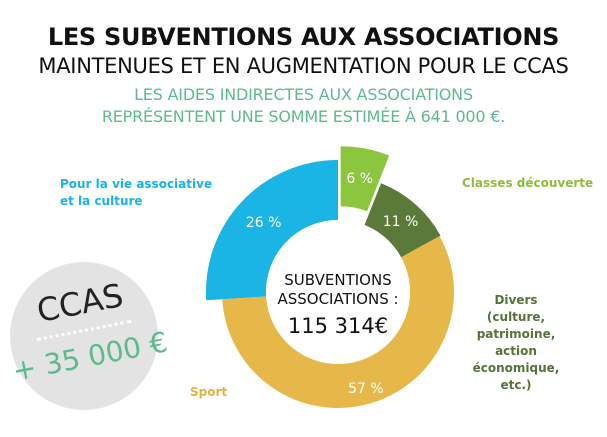  I want to click on slice-divers, so click(402, 220).